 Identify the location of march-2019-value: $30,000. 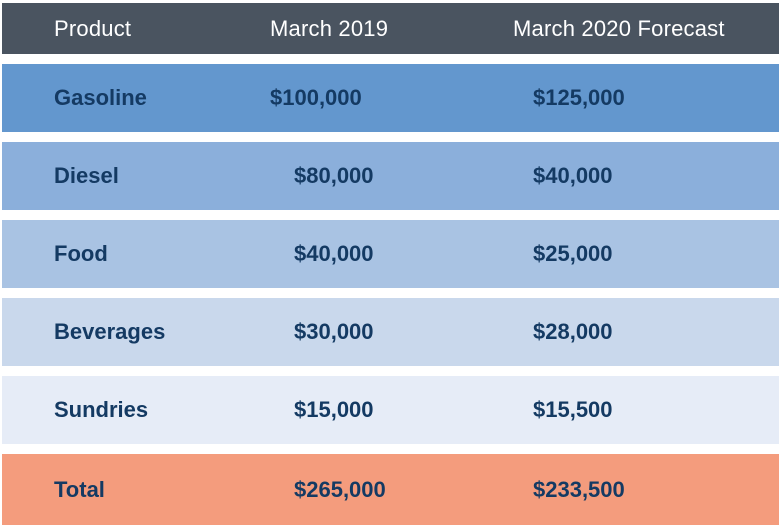
(334, 331).